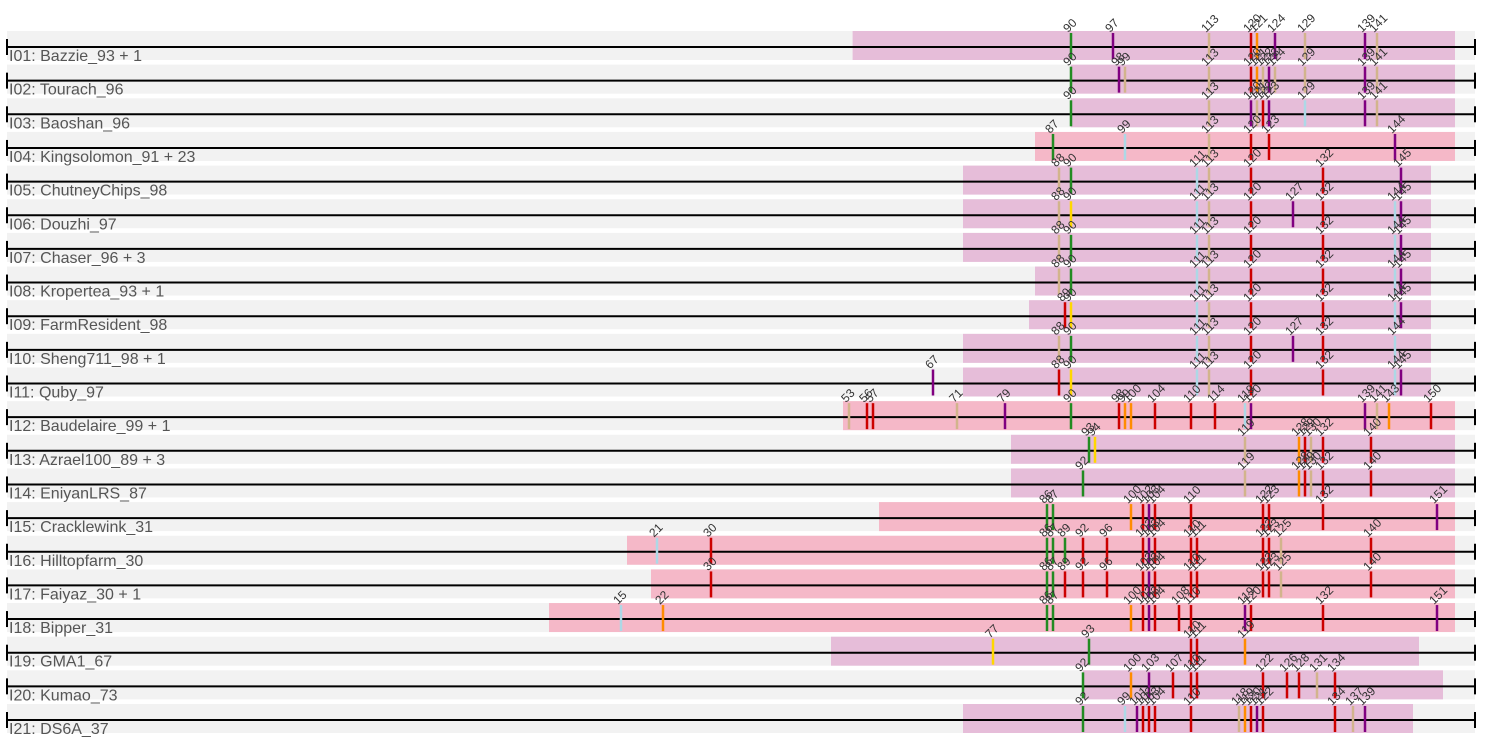 The height and width of the screenshot is (751, 1488). I want to click on track-label: I18: Bipper_31, so click(61, 628).